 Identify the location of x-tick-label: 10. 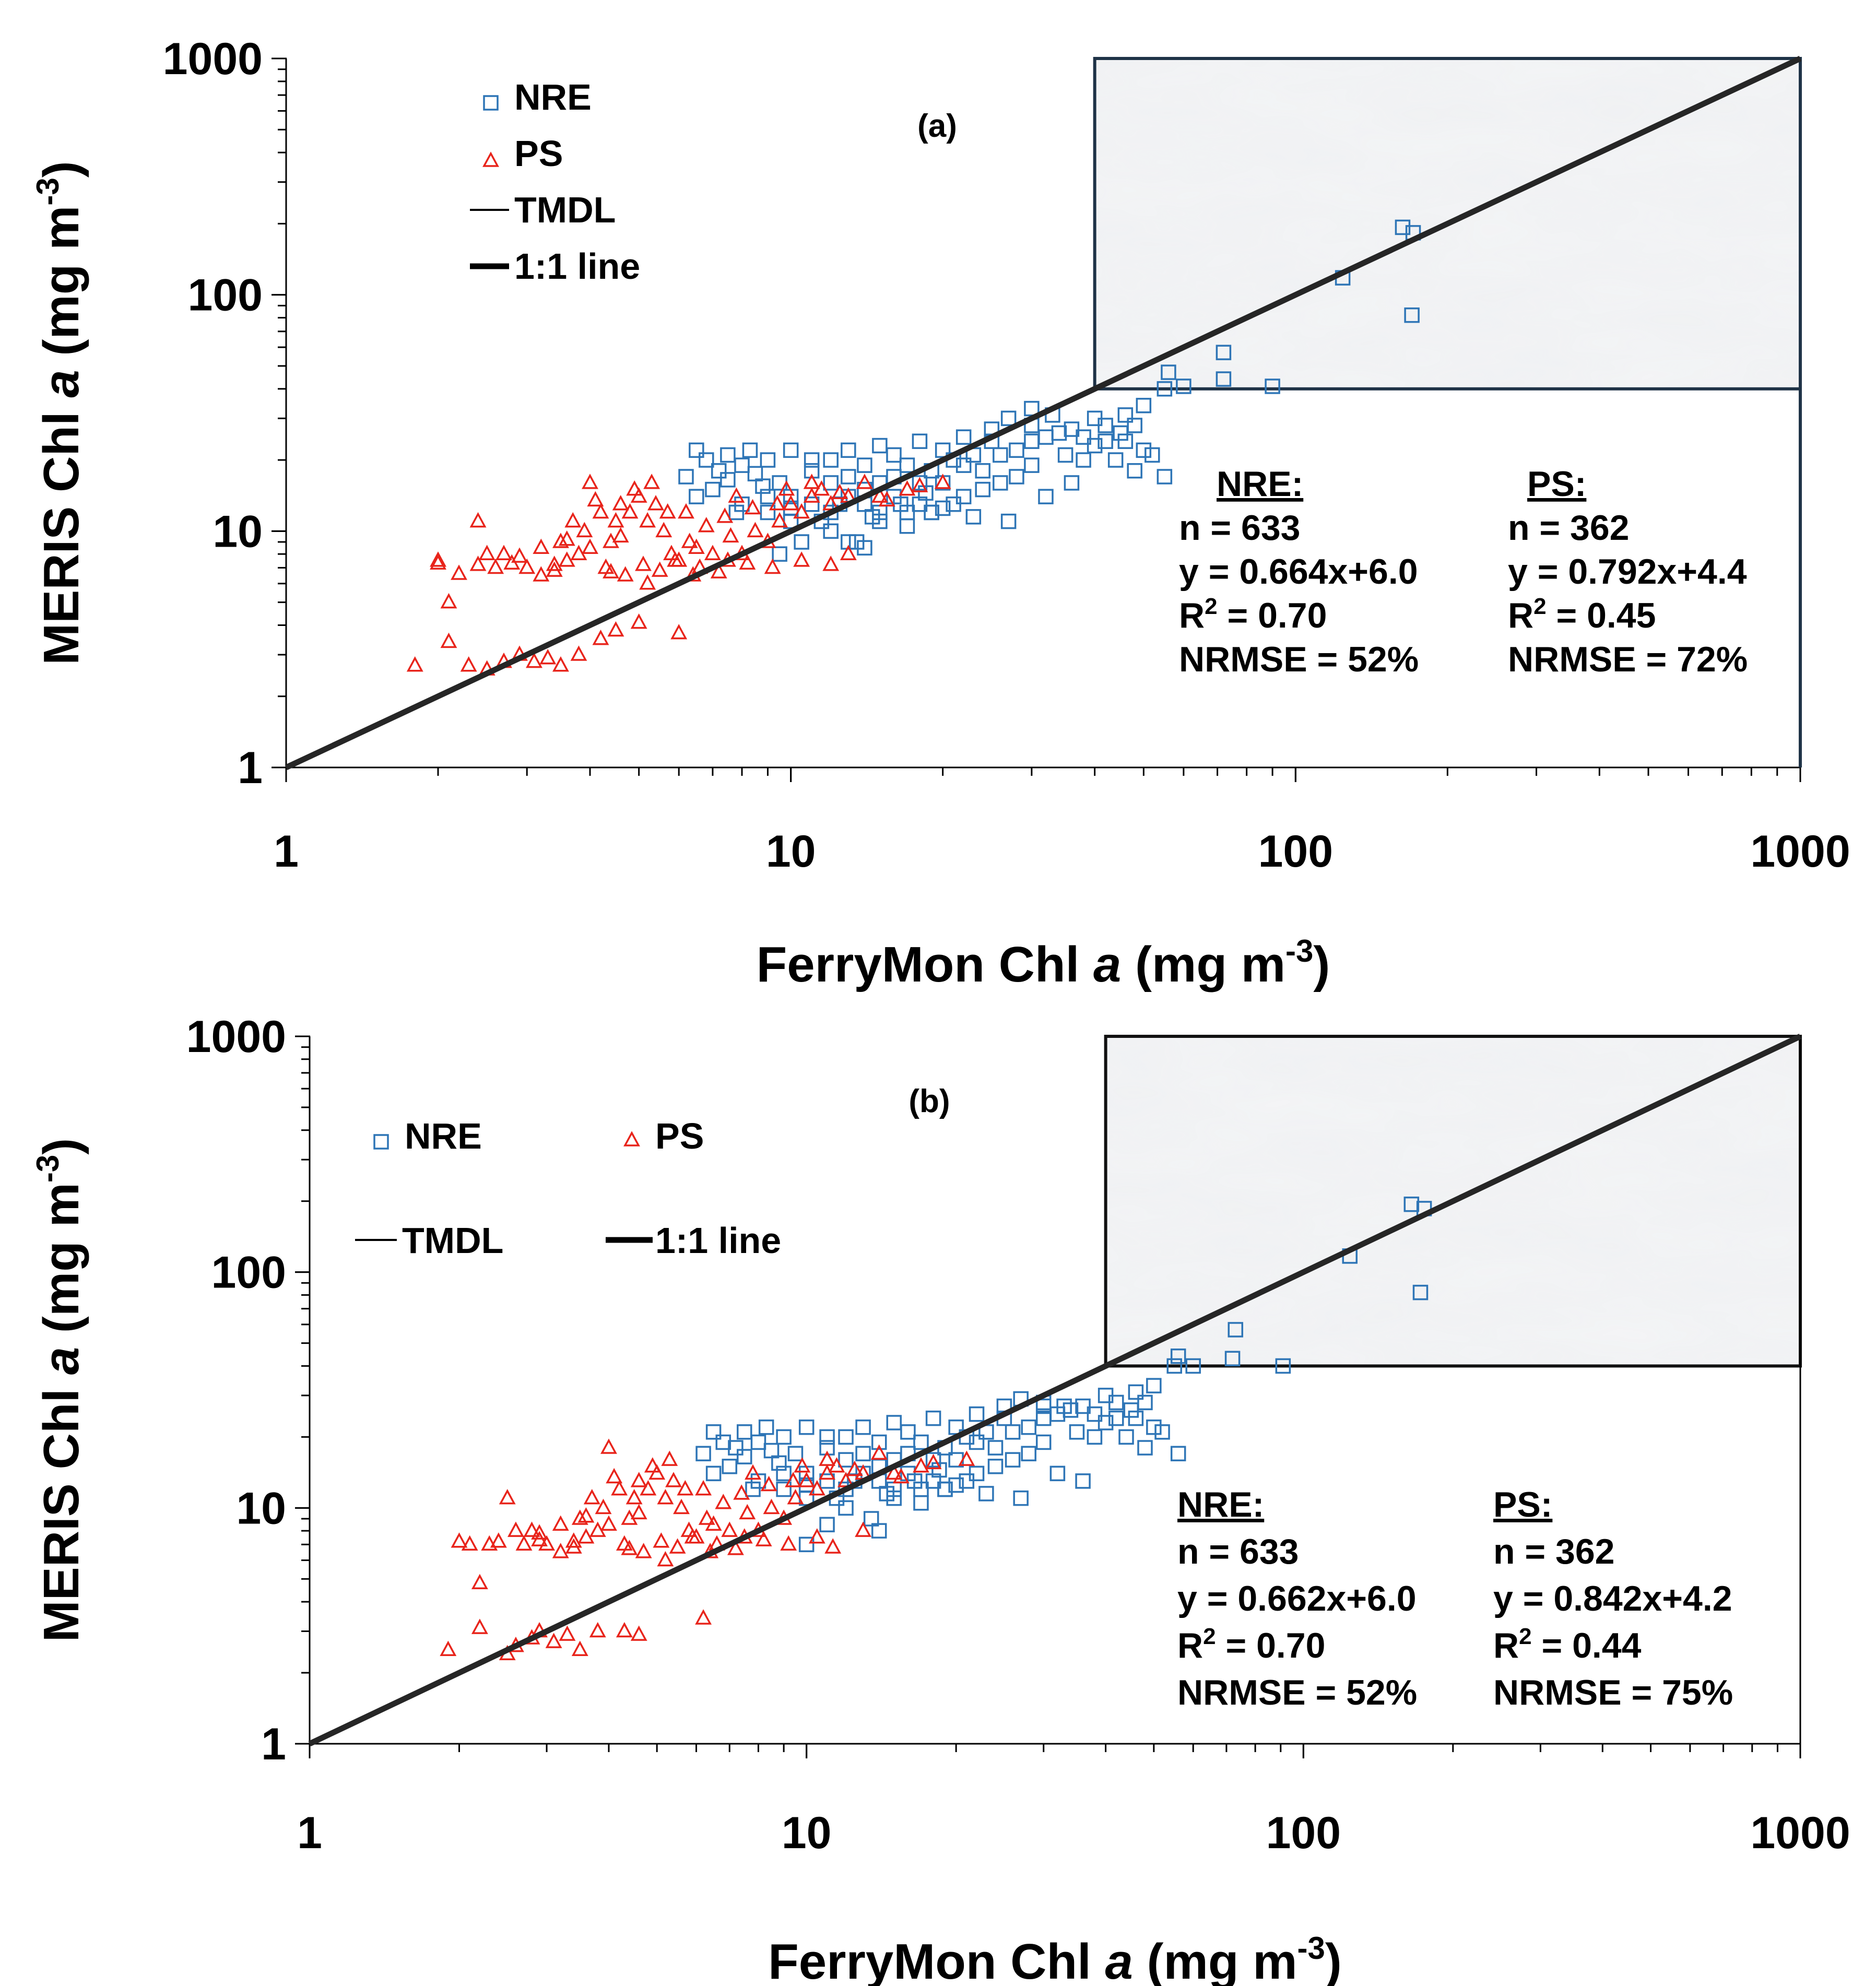
(791, 851).